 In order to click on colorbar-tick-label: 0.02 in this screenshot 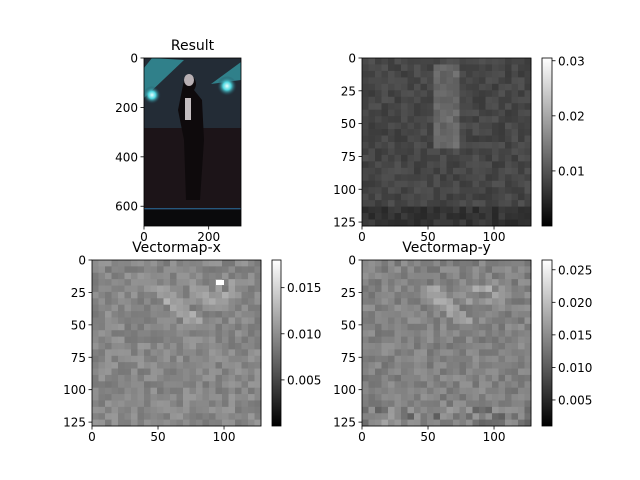, I will do `click(571, 116)`.